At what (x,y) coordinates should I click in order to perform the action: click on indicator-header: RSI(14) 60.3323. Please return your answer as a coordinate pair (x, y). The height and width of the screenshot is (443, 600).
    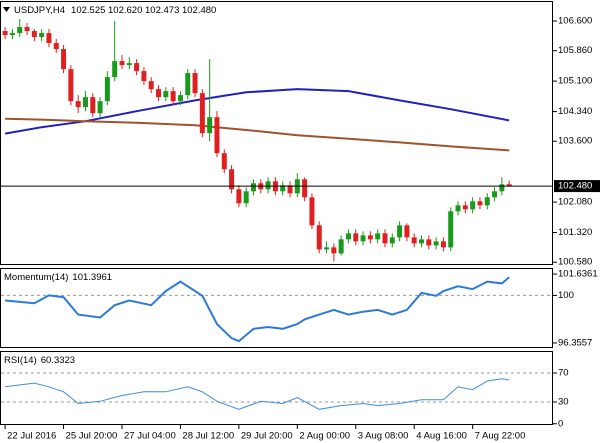
    Looking at the image, I should click on (39, 360).